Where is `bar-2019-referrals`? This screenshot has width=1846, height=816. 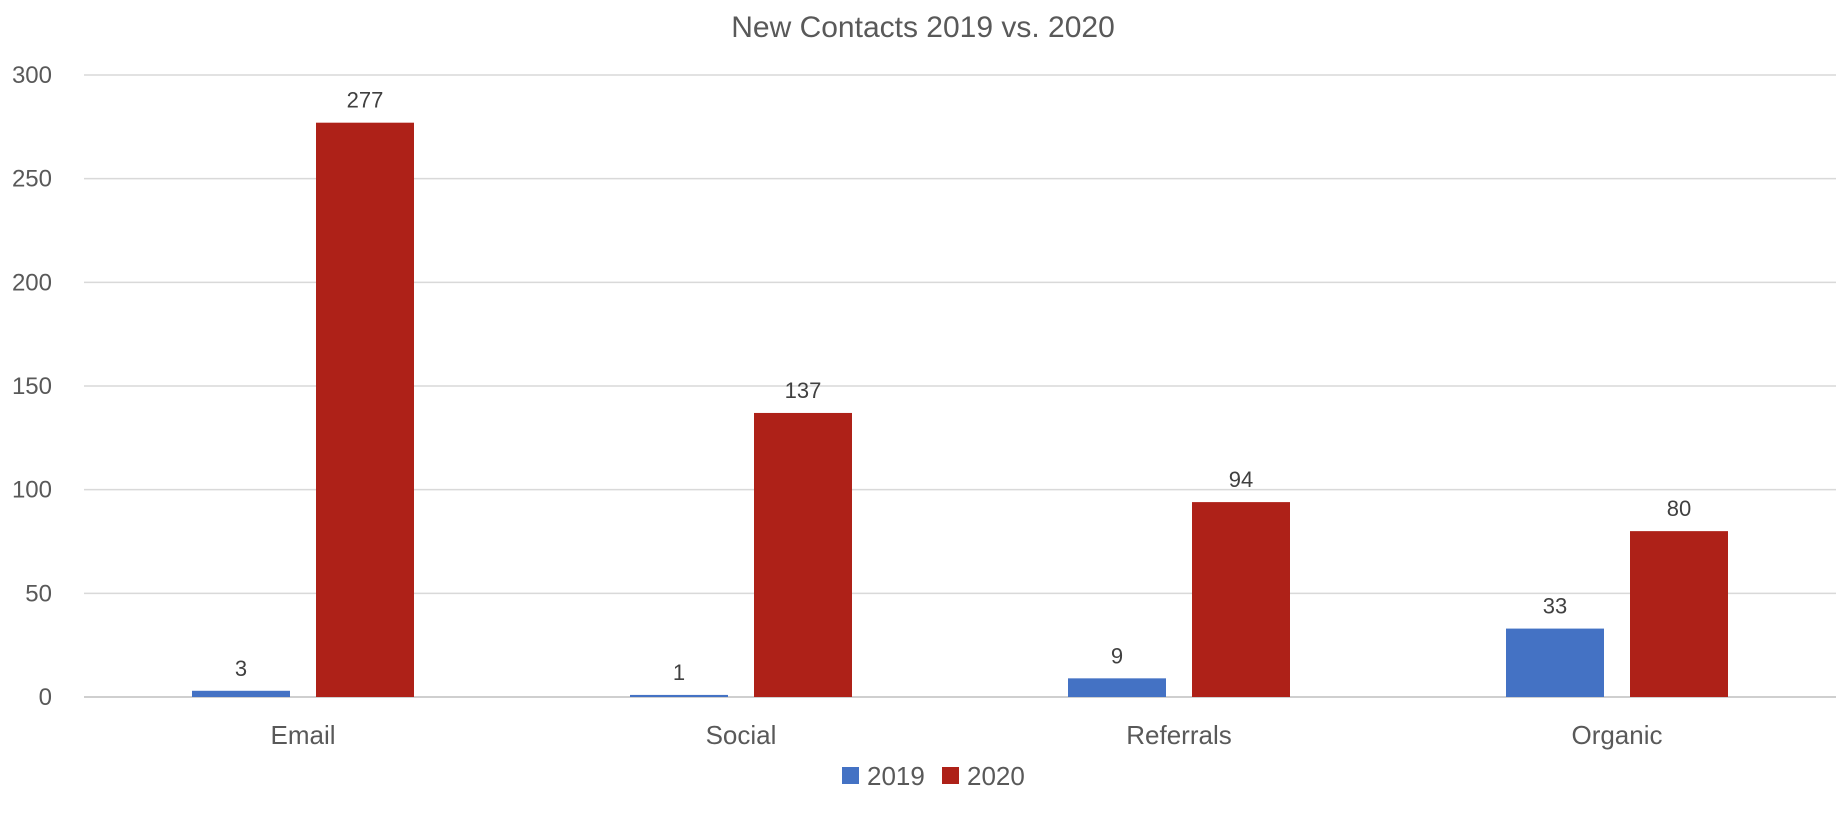
bar-2019-referrals is located at coordinates (1117, 687).